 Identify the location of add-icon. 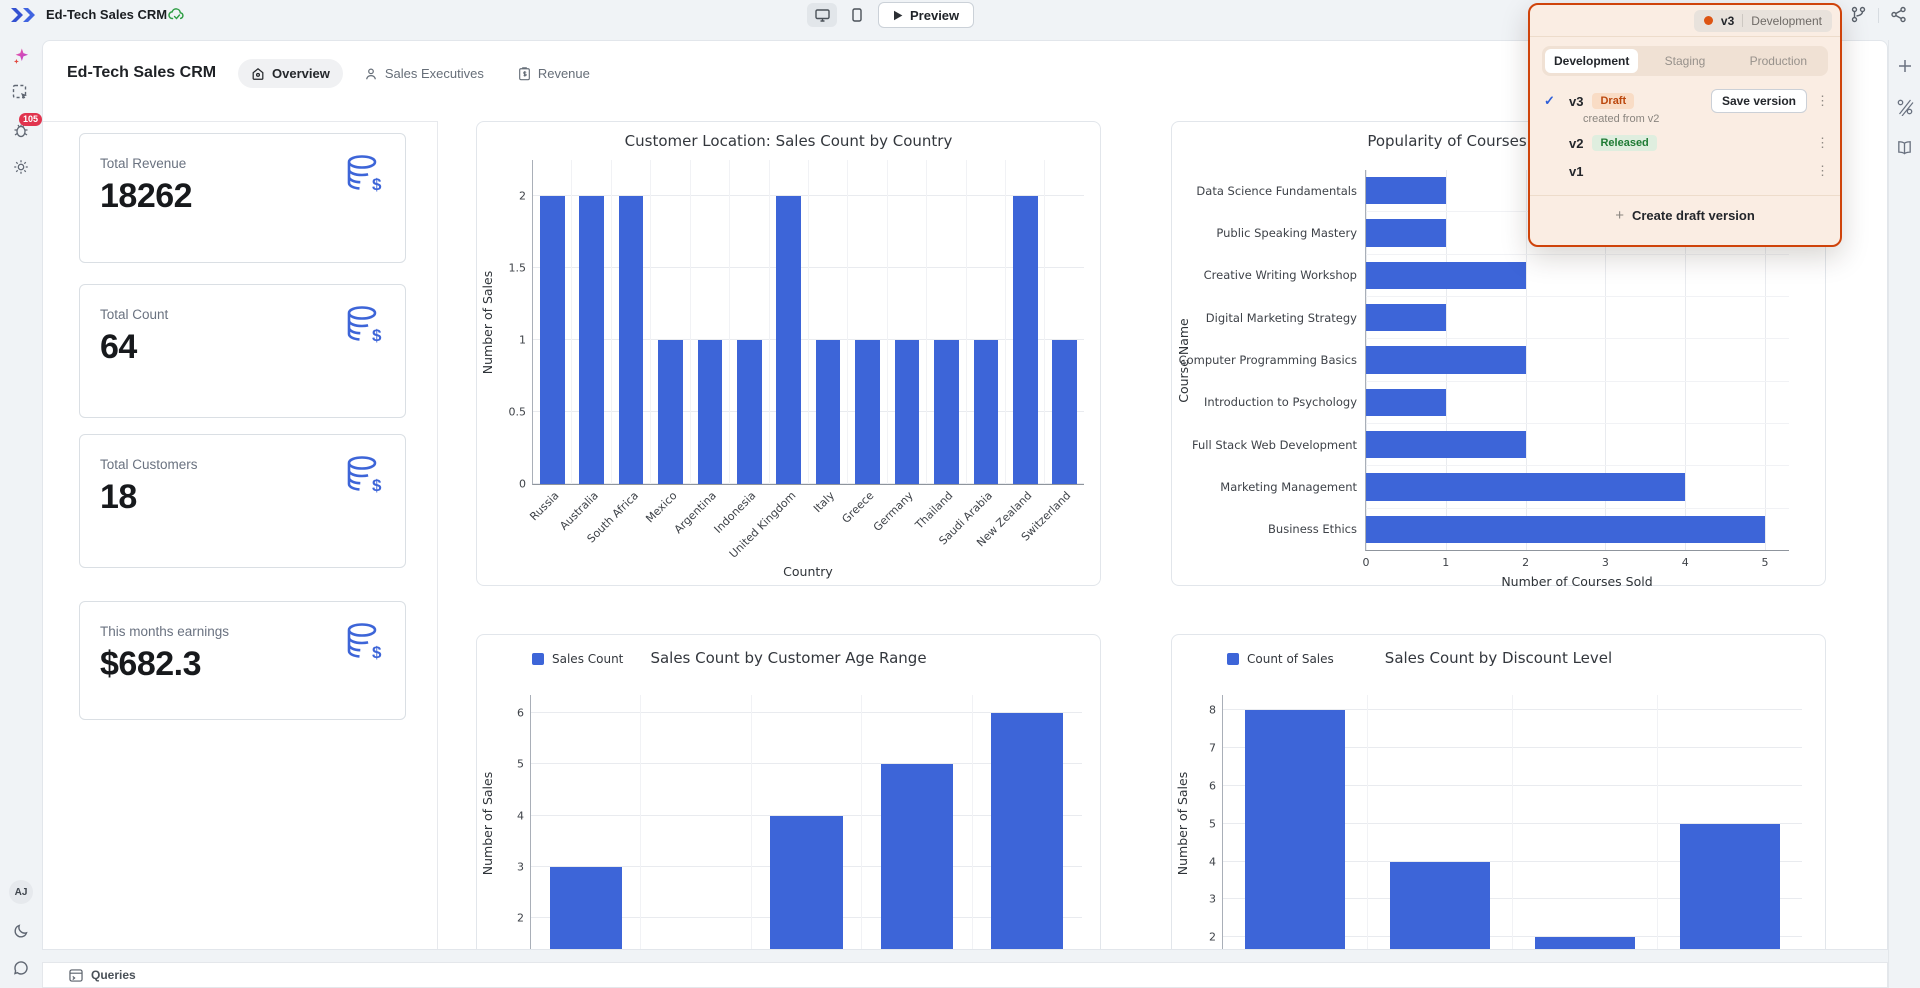
(1905, 66).